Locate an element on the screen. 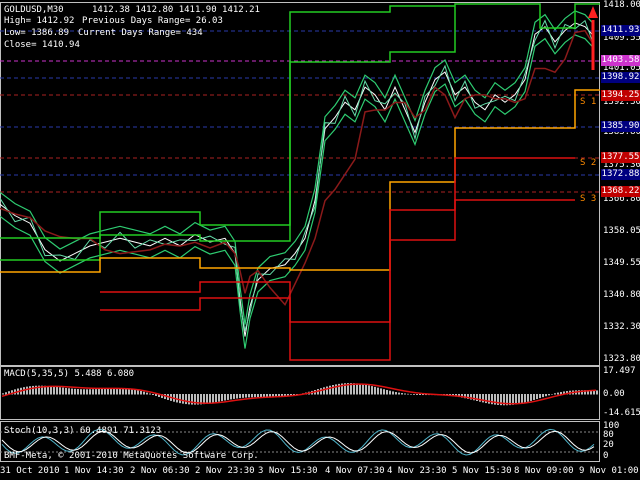 Image resolution: width=640 pixels, height=480 pixels. macd-signal-line is located at coordinates (299, 394).